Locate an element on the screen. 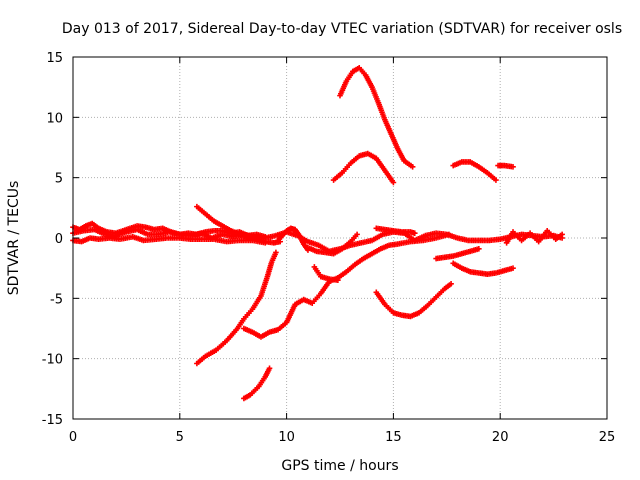  series-track-J is located at coordinates (332, 244).